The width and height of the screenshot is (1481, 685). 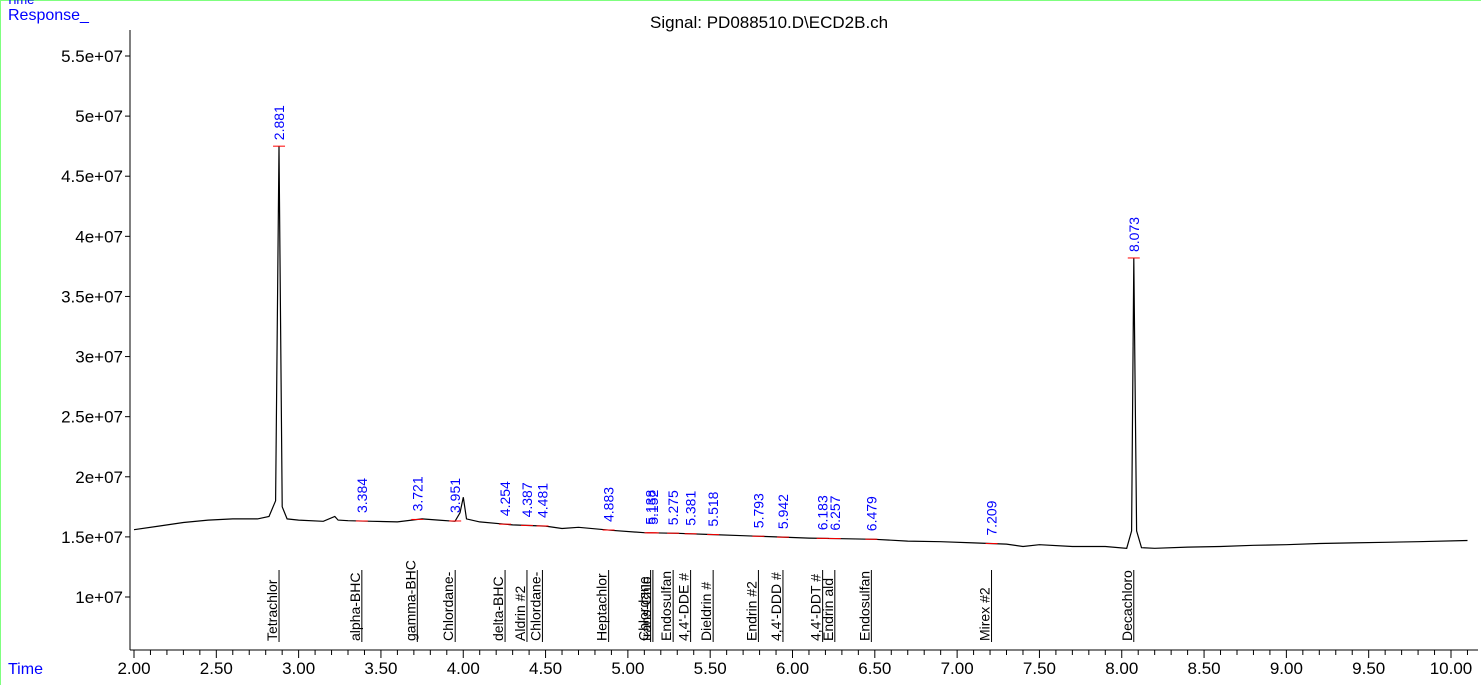 I want to click on peak-rt-label: 5.793, so click(x=758, y=510).